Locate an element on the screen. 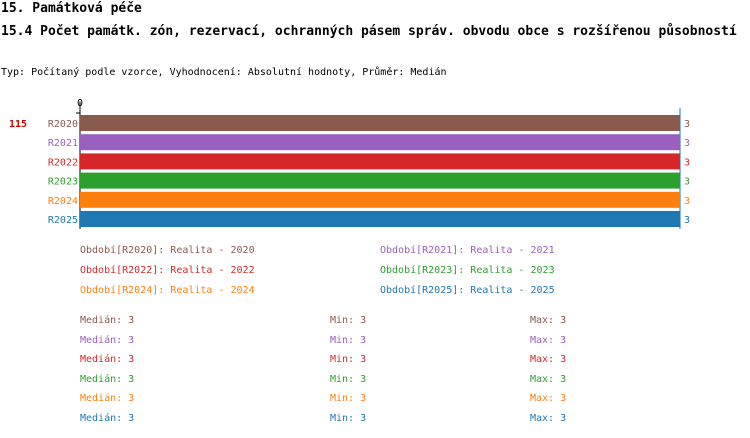 Image resolution: width=750 pixels, height=438 pixels. page-title: 15. Památková péče is located at coordinates (71, 8).